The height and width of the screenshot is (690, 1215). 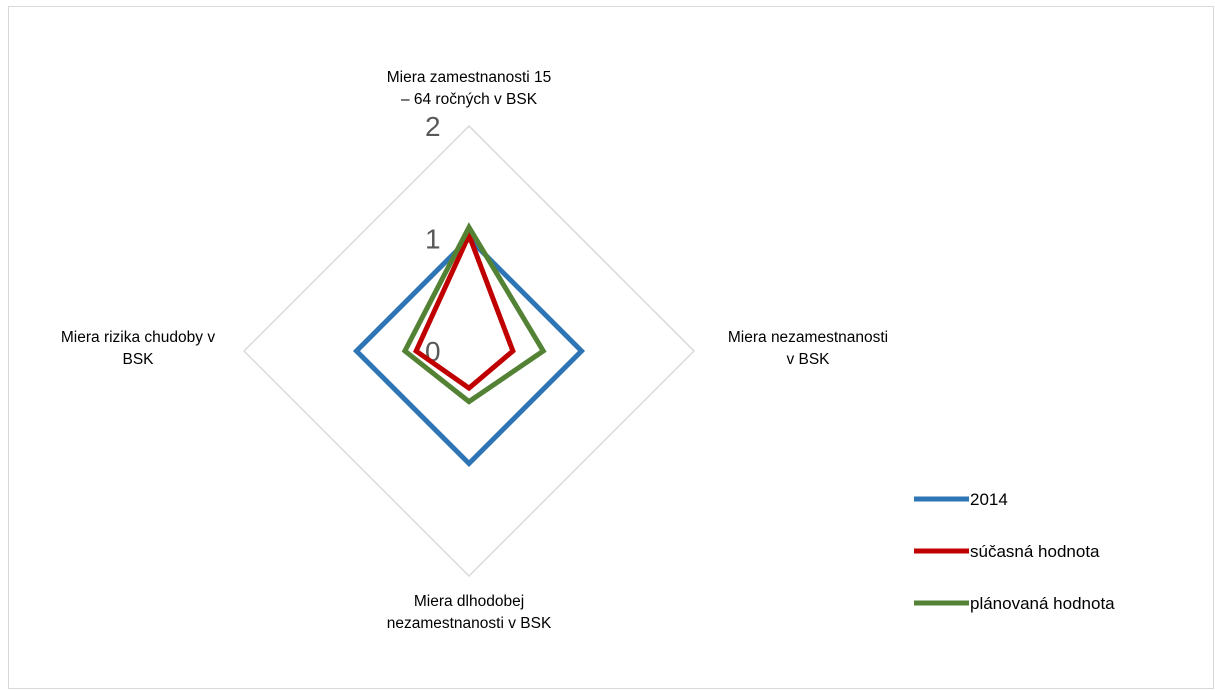 What do you see at coordinates (469, 99) in the screenshot?
I see `axis-label-line: – 64 ročných v BSK` at bounding box center [469, 99].